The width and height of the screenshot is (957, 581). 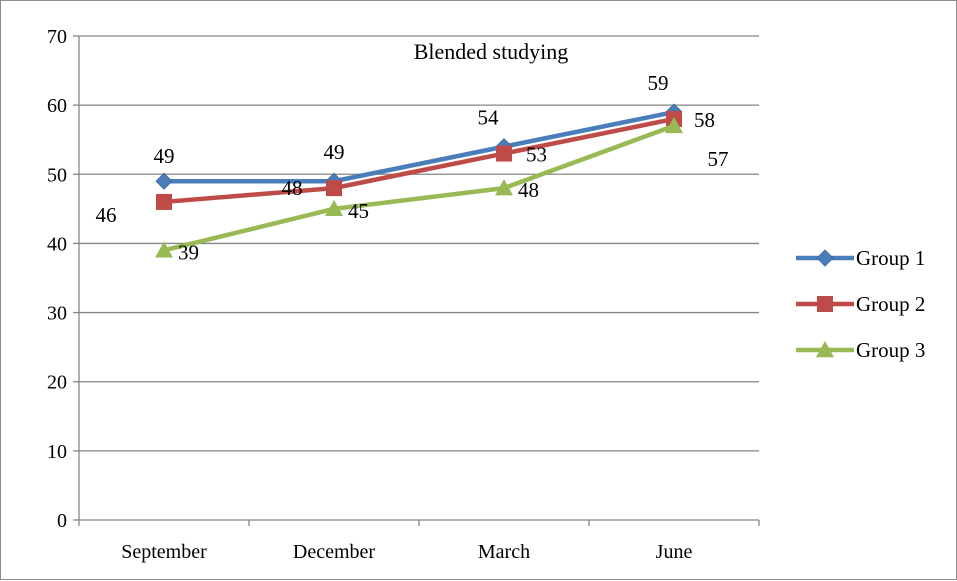 I want to click on data-label: 57, so click(x=718, y=159).